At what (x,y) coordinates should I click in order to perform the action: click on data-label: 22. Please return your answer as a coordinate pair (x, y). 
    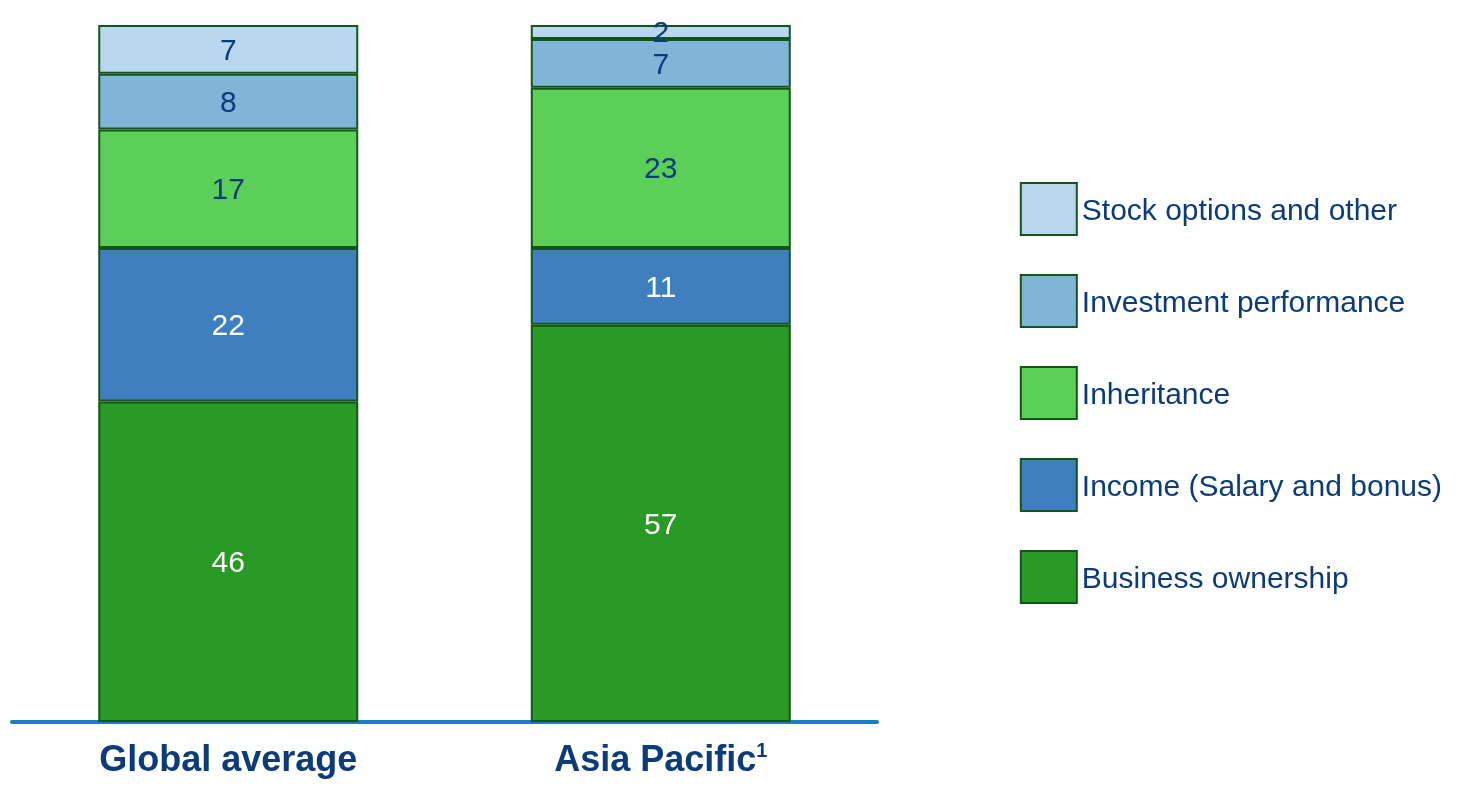
    Looking at the image, I should click on (228, 325).